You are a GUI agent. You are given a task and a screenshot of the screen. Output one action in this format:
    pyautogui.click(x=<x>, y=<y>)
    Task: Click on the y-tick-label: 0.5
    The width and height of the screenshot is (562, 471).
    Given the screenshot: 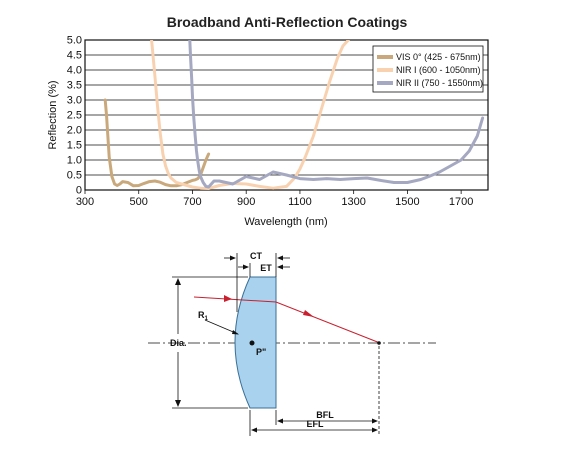 What is the action you would take?
    pyautogui.click(x=74, y=176)
    